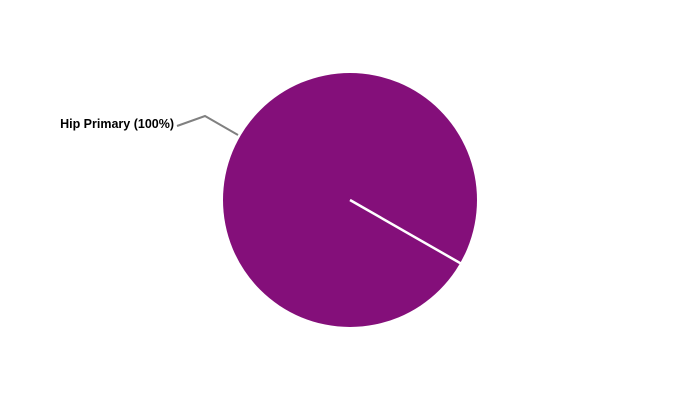 Image resolution: width=700 pixels, height=400 pixels. What do you see at coordinates (207, 125) in the screenshot?
I see `leader-line` at bounding box center [207, 125].